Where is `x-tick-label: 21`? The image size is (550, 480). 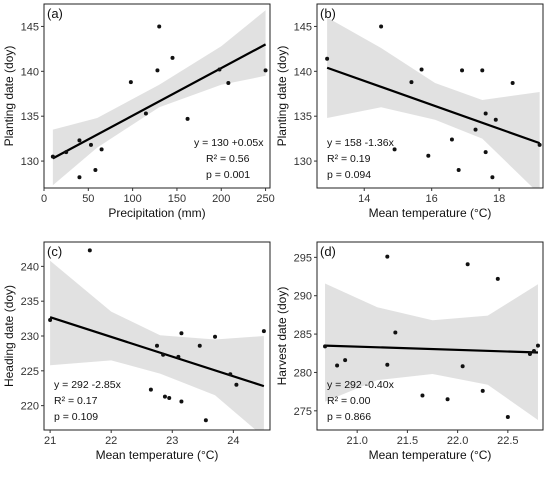 x-tick-label: 21 is located at coordinates (50, 441).